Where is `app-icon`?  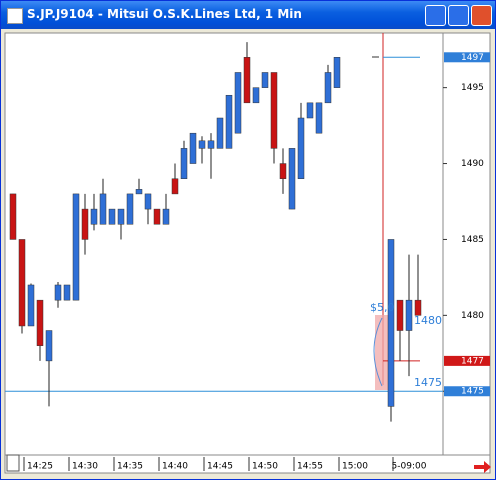 app-icon is located at coordinates (15, 16).